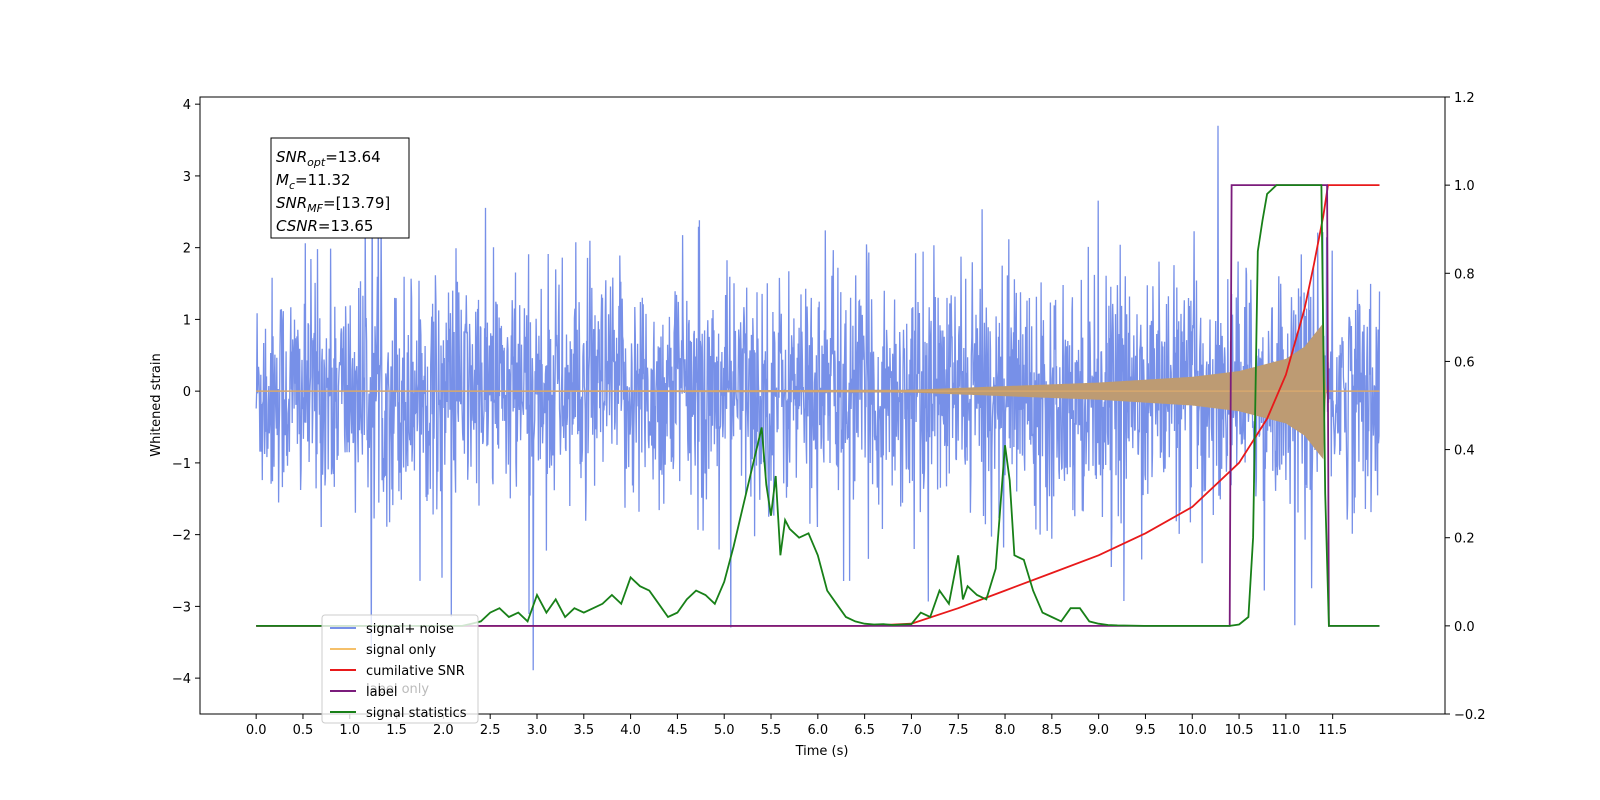  I want to click on y-axis-ticks: −4 −3 −2 −1 0 1 2 3 4, so click(186, 392).